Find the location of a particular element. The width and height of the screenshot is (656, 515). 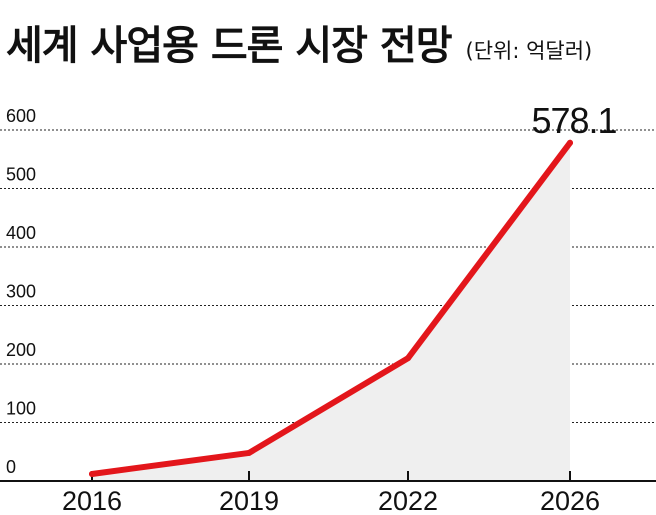

x-tick-label-2026: 2026 is located at coordinates (570, 500).